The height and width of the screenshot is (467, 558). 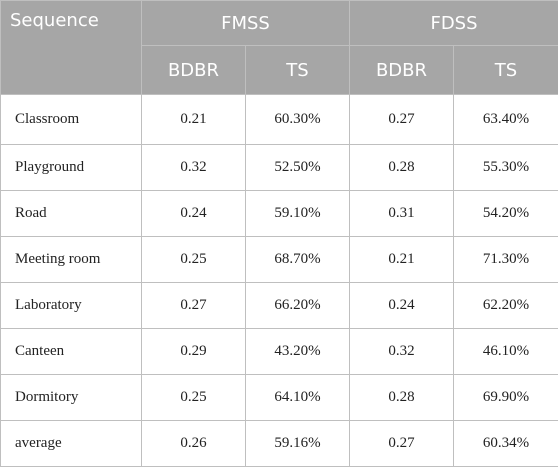 What do you see at coordinates (194, 70) in the screenshot?
I see `header-fmss-bdbr: BDBR` at bounding box center [194, 70].